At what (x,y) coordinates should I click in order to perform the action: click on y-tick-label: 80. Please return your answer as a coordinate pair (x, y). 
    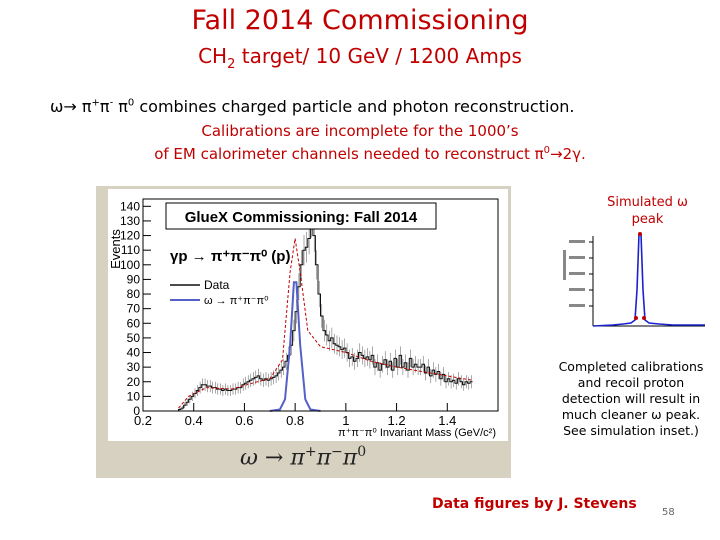
    Looking at the image, I should click on (134, 294).